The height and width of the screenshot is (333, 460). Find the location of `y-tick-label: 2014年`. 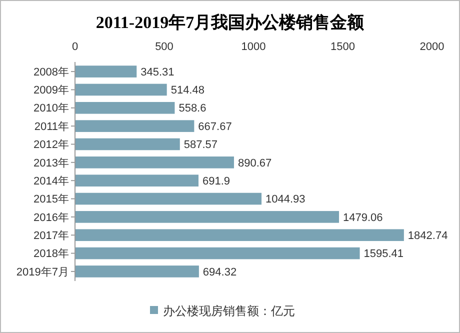

y-tick-label: 2014年 is located at coordinates (51, 181).